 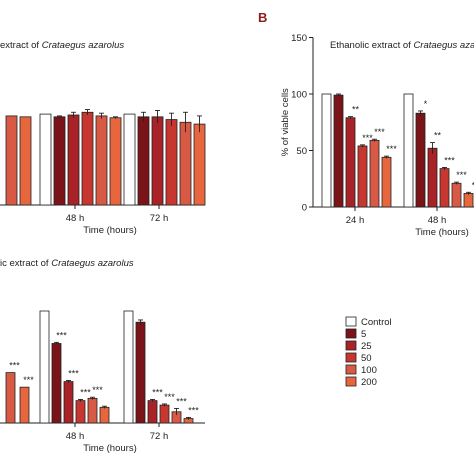 I want to click on chart-title-prefix: Ethanolic extract of, so click(x=371, y=45).